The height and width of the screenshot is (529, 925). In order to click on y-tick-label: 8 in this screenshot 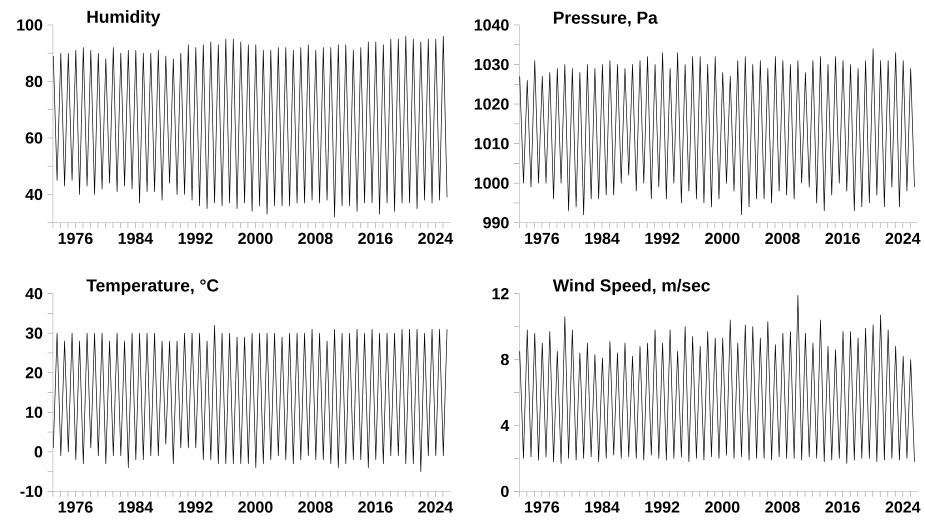, I will do `click(504, 360)`.